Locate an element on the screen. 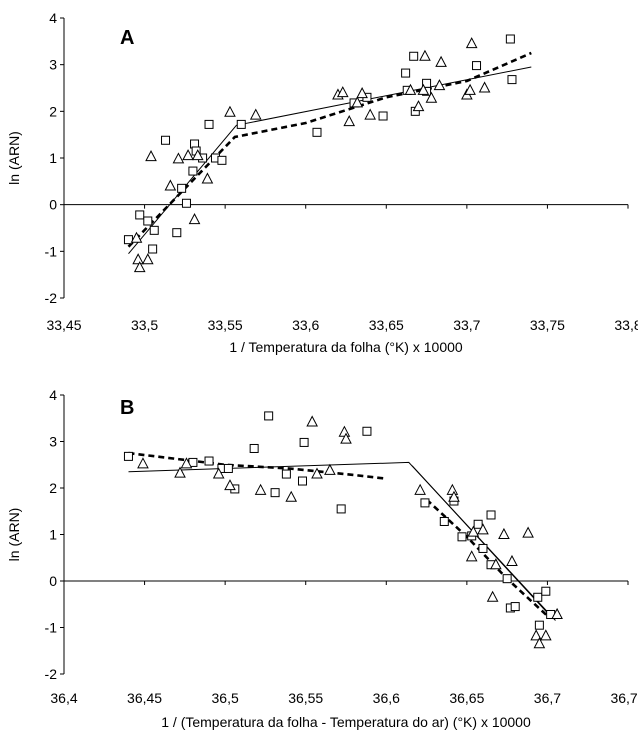  x-tick-label: 36,75 is located at coordinates (624, 698).